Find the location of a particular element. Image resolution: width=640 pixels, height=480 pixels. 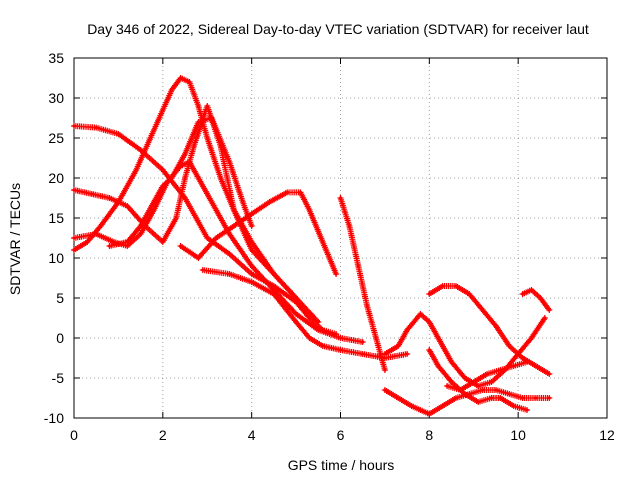

y-tick-label: 25 is located at coordinates (56, 138).